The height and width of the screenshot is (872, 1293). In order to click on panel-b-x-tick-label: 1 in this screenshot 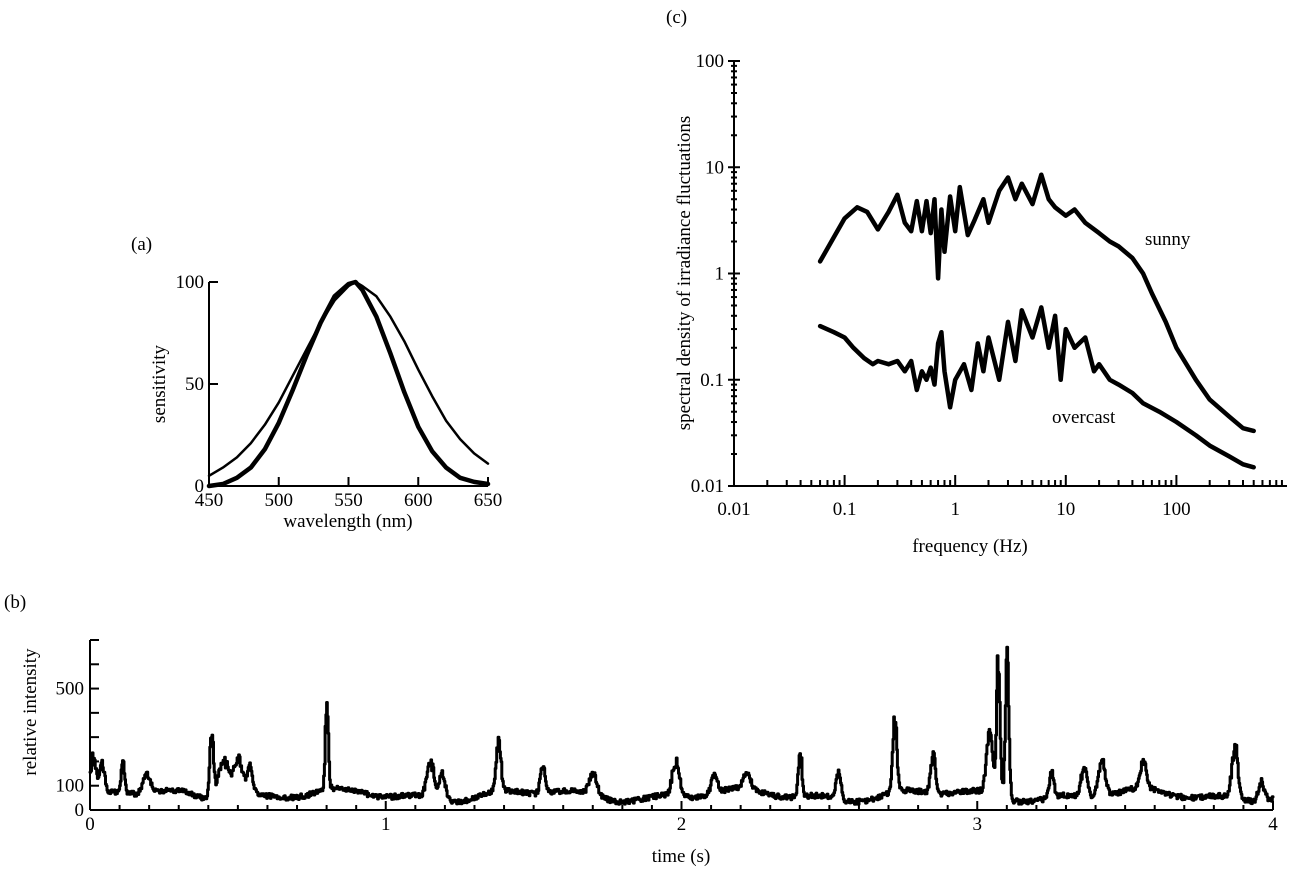, I will do `click(386, 824)`.